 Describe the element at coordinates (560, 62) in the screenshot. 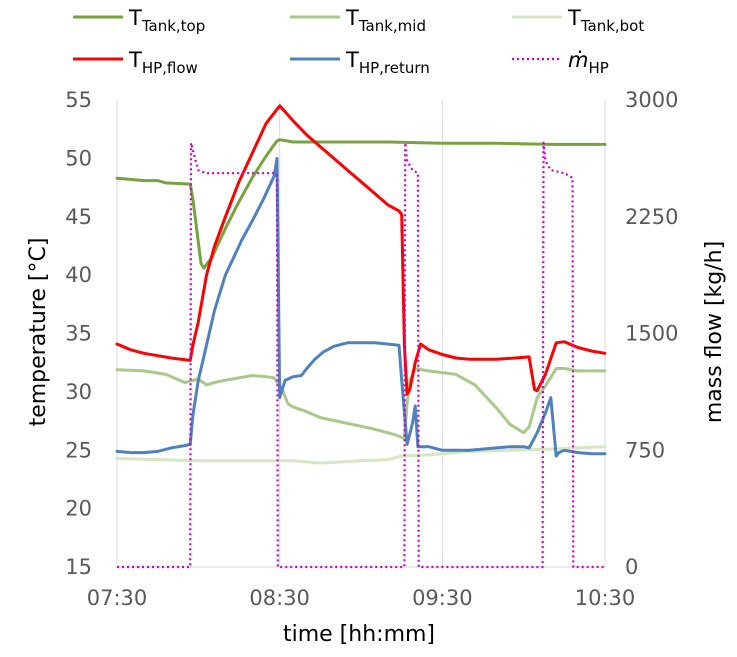

I see `legend-item: ṁHP` at that location.